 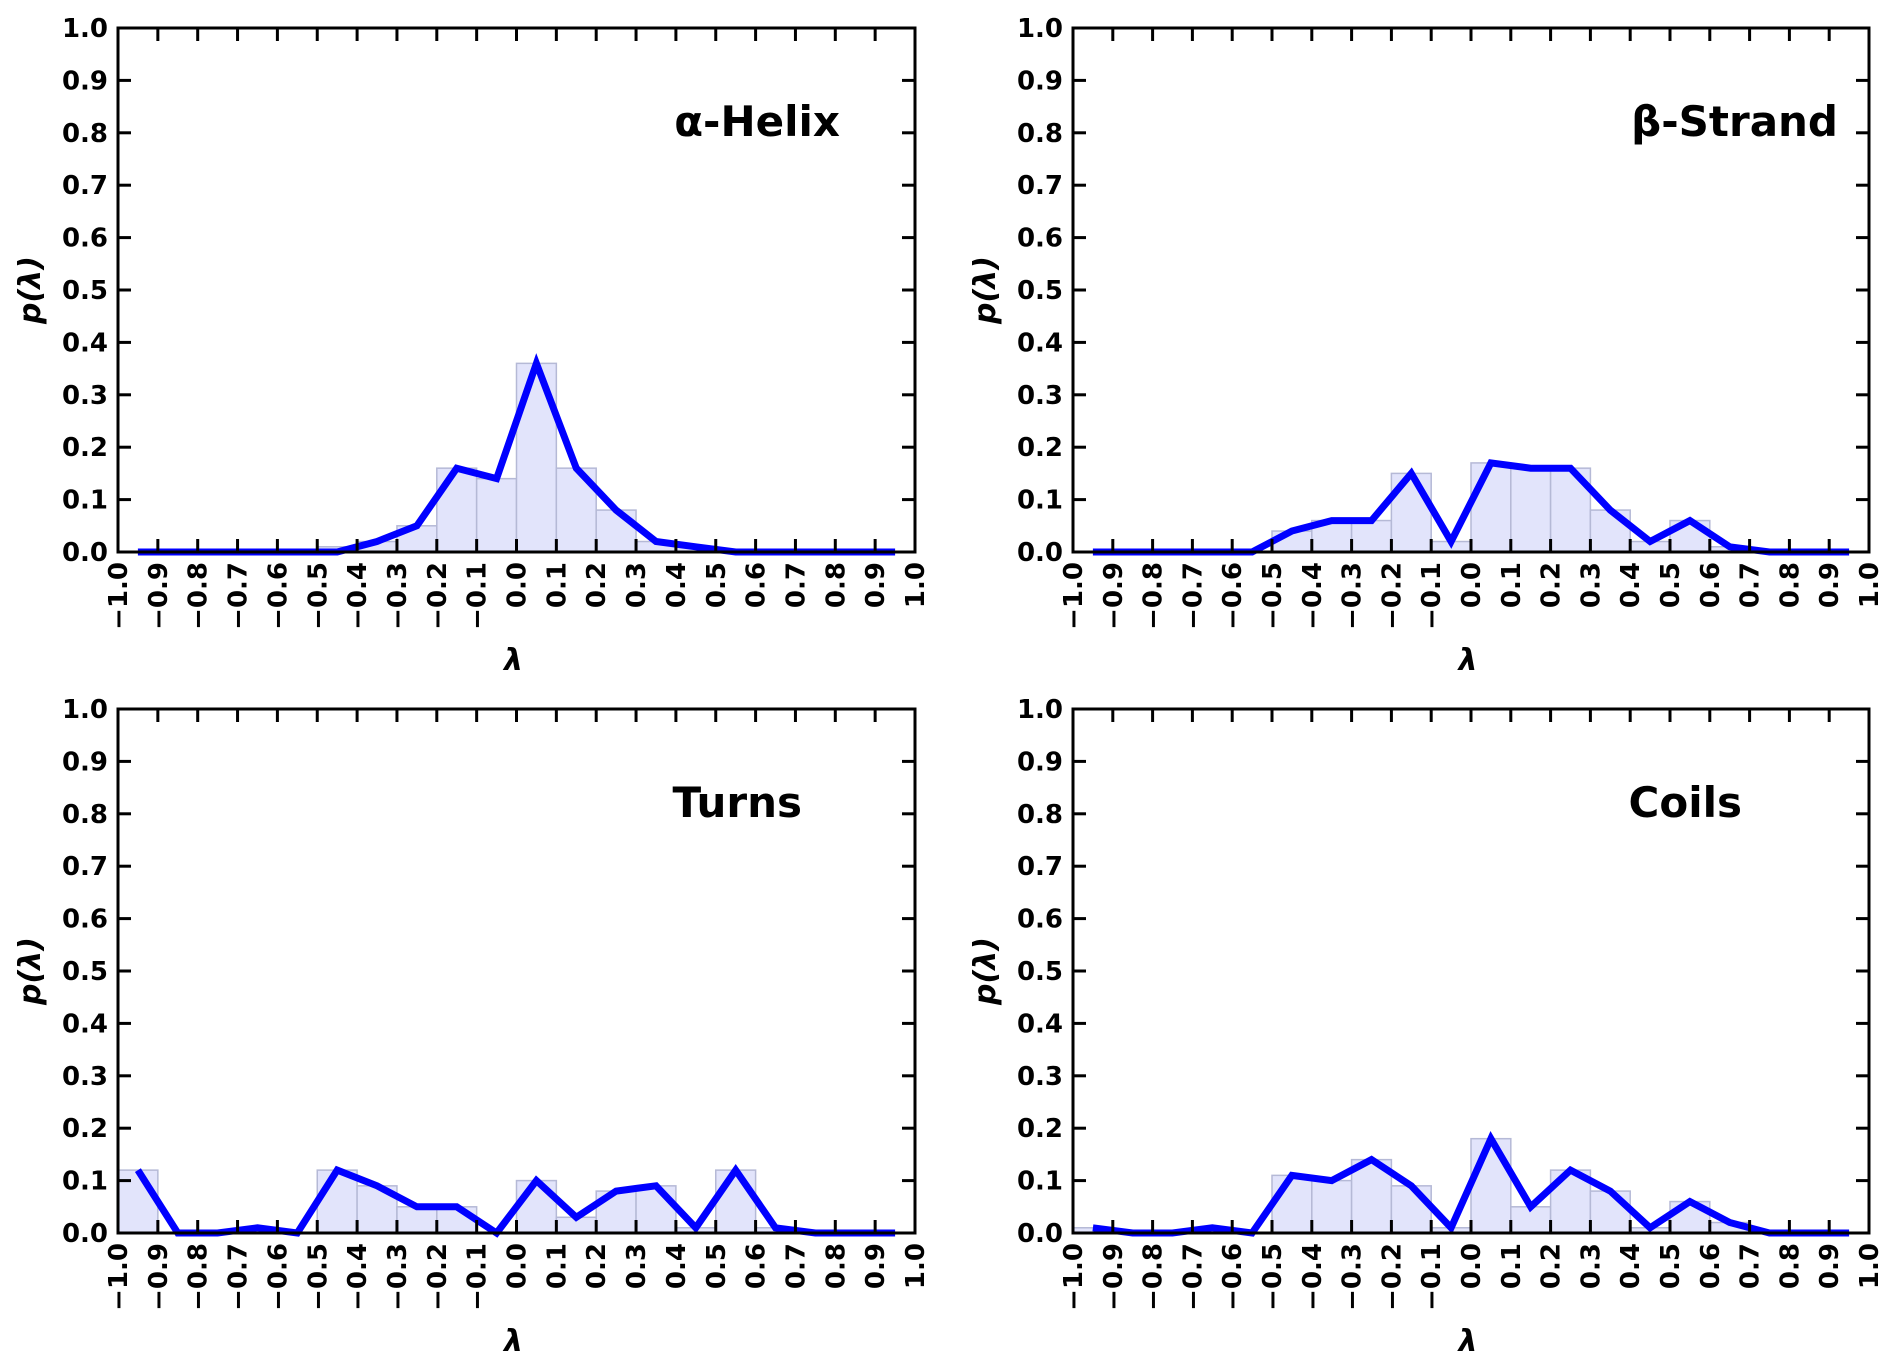 What do you see at coordinates (757, 121) in the screenshot?
I see `panel-title: α-Helix` at bounding box center [757, 121].